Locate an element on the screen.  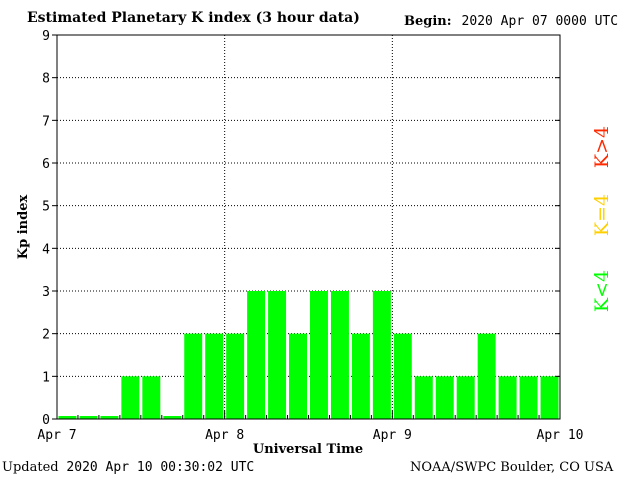
begin-timestamp: Begin: 2020 Apr 07 0000 UTC is located at coordinates (511, 21).